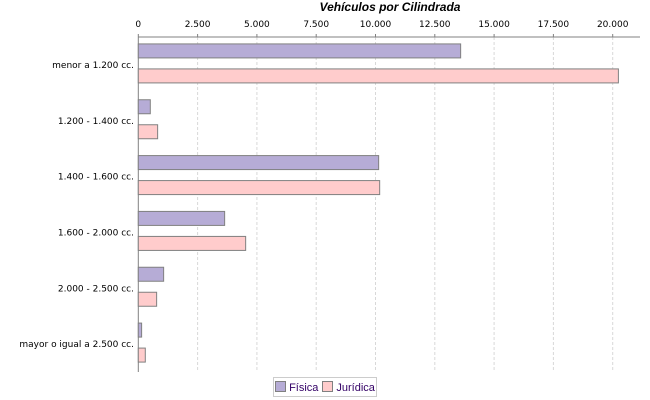 This screenshot has width=650, height=400. I want to click on tick-label: 15.000, so click(494, 25).